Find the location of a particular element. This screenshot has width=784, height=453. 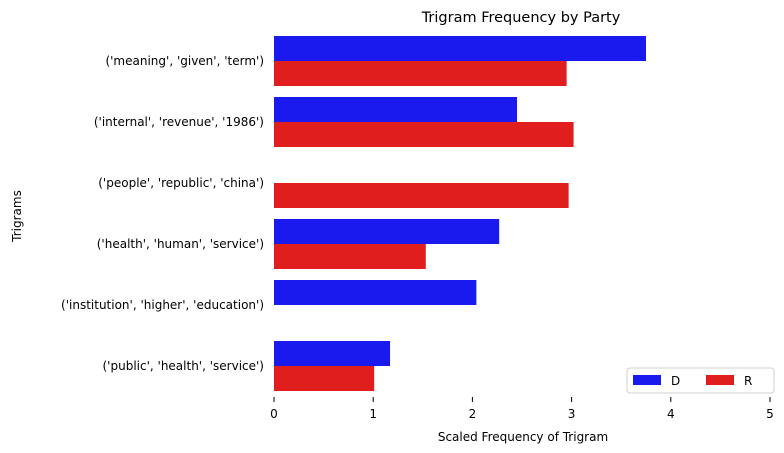

y-tick-label: ('internal', 'revenue', '1986') is located at coordinates (179, 122).